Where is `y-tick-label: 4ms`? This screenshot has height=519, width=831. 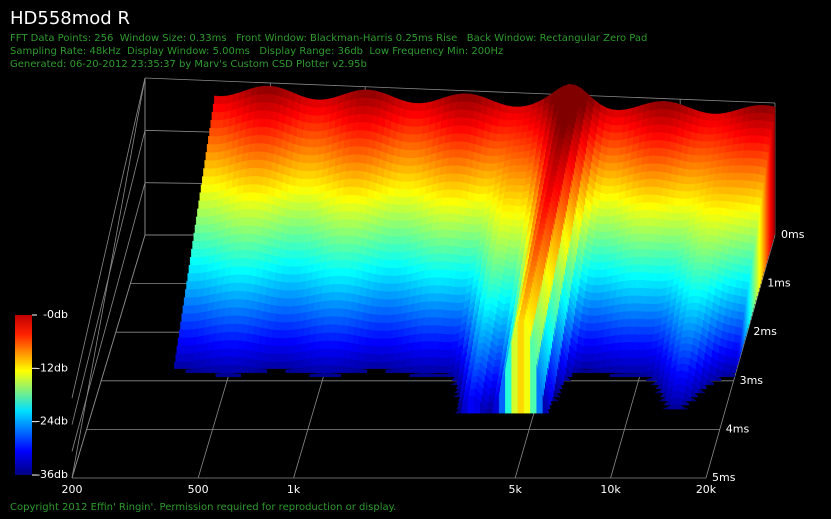
y-tick-label: 4ms is located at coordinates (738, 428).